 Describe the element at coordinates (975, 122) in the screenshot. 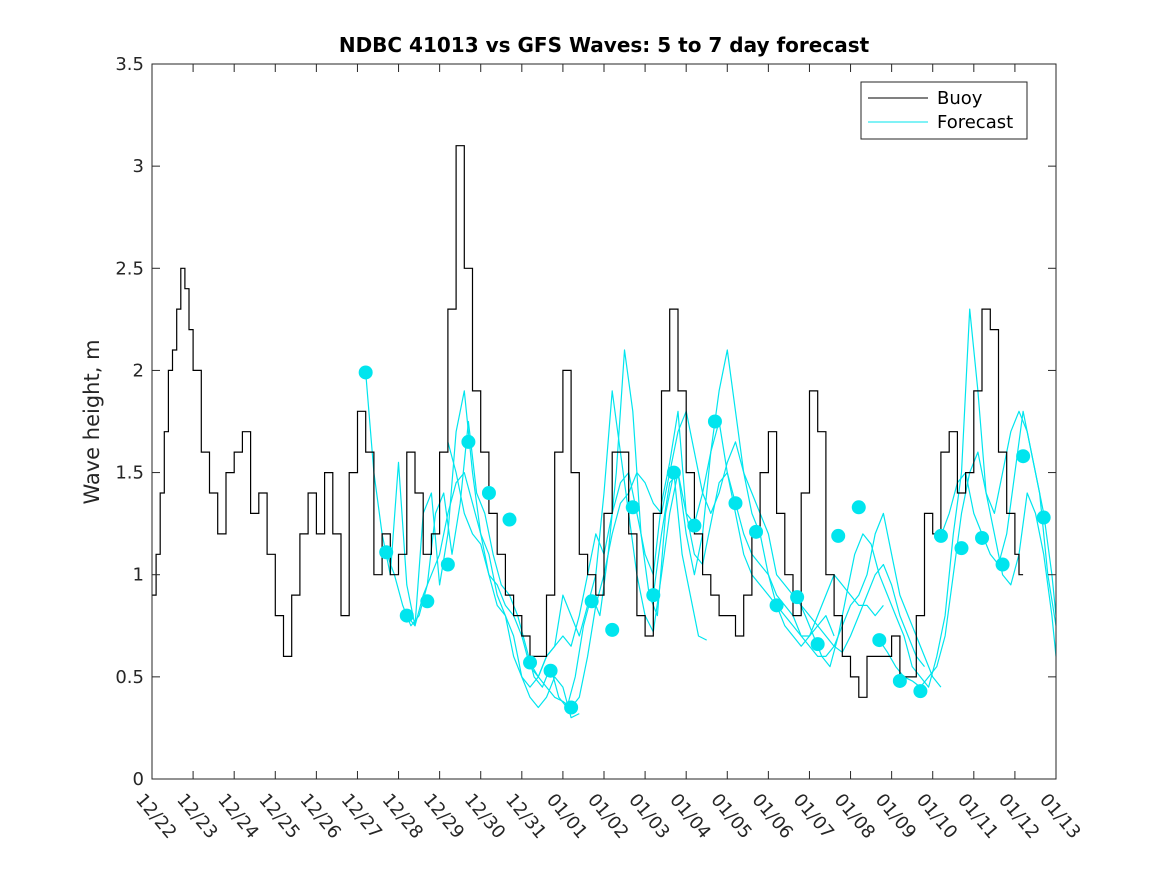

I see `legend-forecast-label: Forecast` at that location.